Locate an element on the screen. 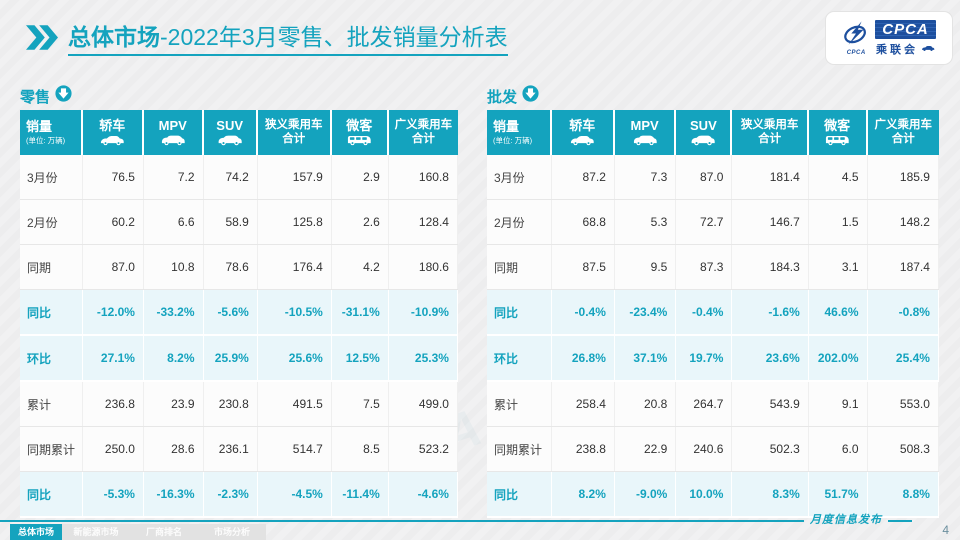 The image size is (960, 540). value-cell: 160.8 is located at coordinates (423, 177).